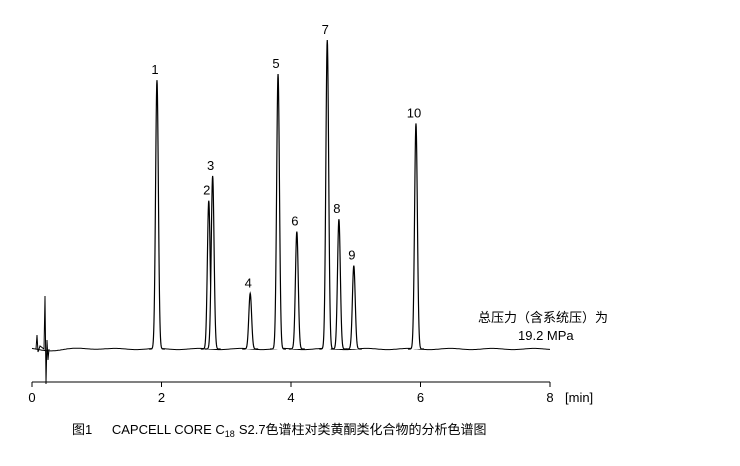  Describe the element at coordinates (546, 335) in the screenshot. I see `annotation: 19.2 MPa` at that location.